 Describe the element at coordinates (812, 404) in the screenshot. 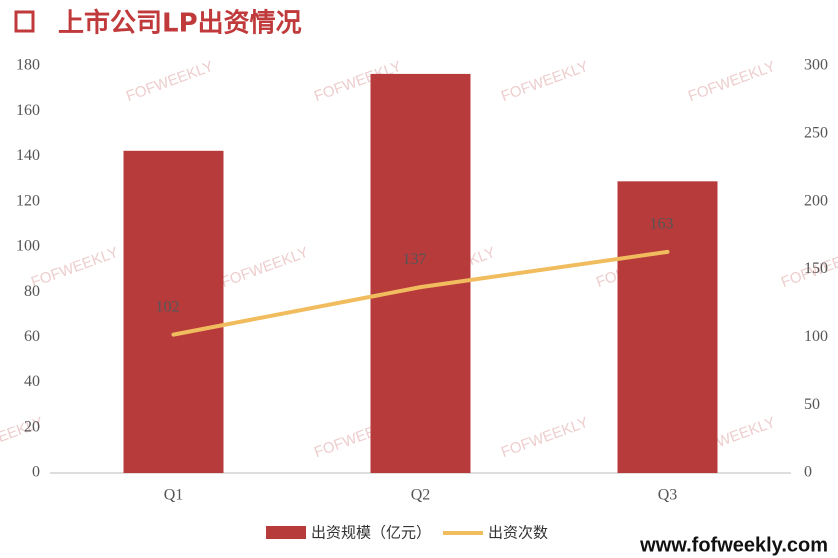

I see `y2-tick-label: 50` at that location.